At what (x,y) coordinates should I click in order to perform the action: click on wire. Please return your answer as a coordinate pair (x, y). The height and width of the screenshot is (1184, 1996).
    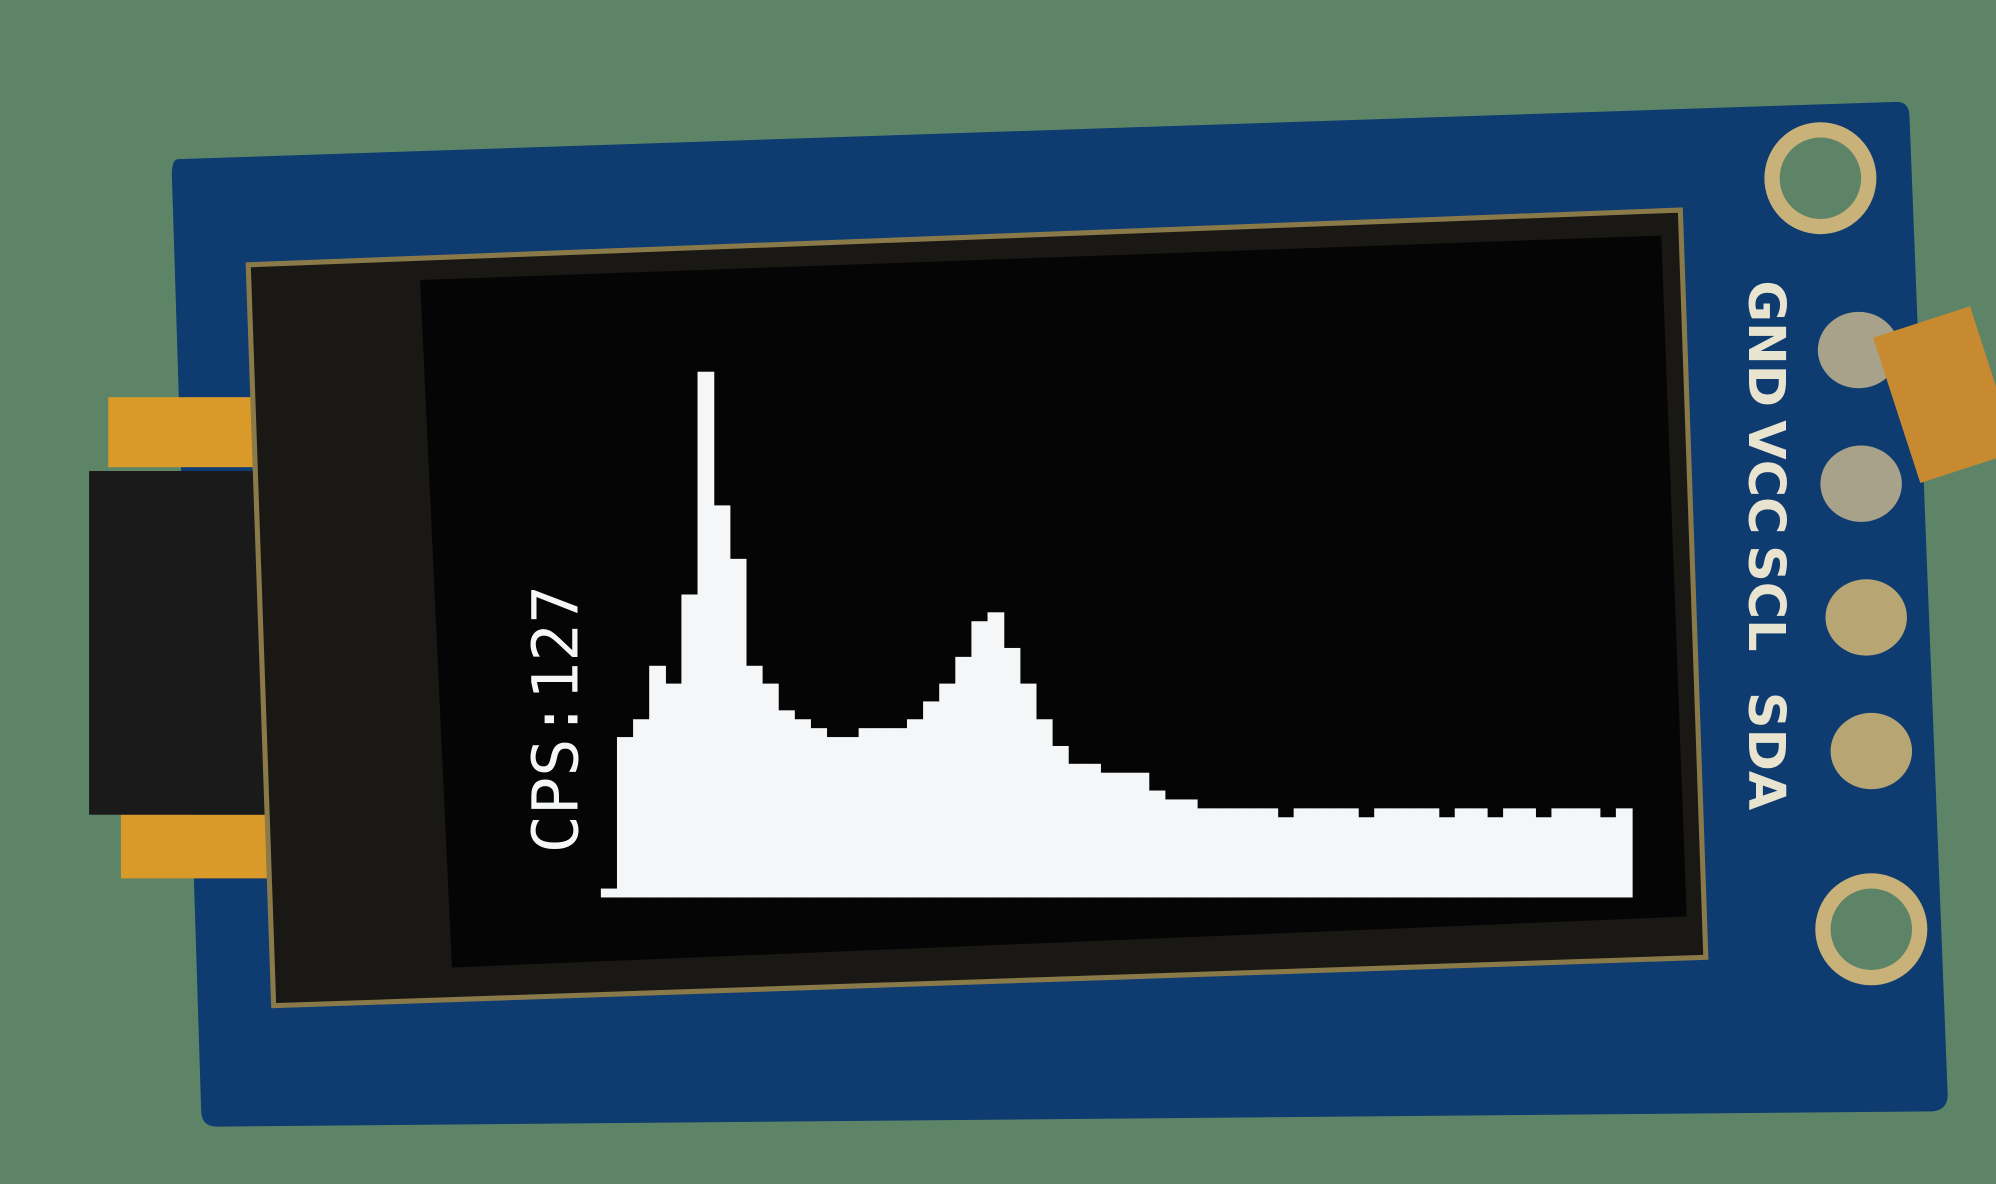
    Looking at the image, I should click on (1934, 395).